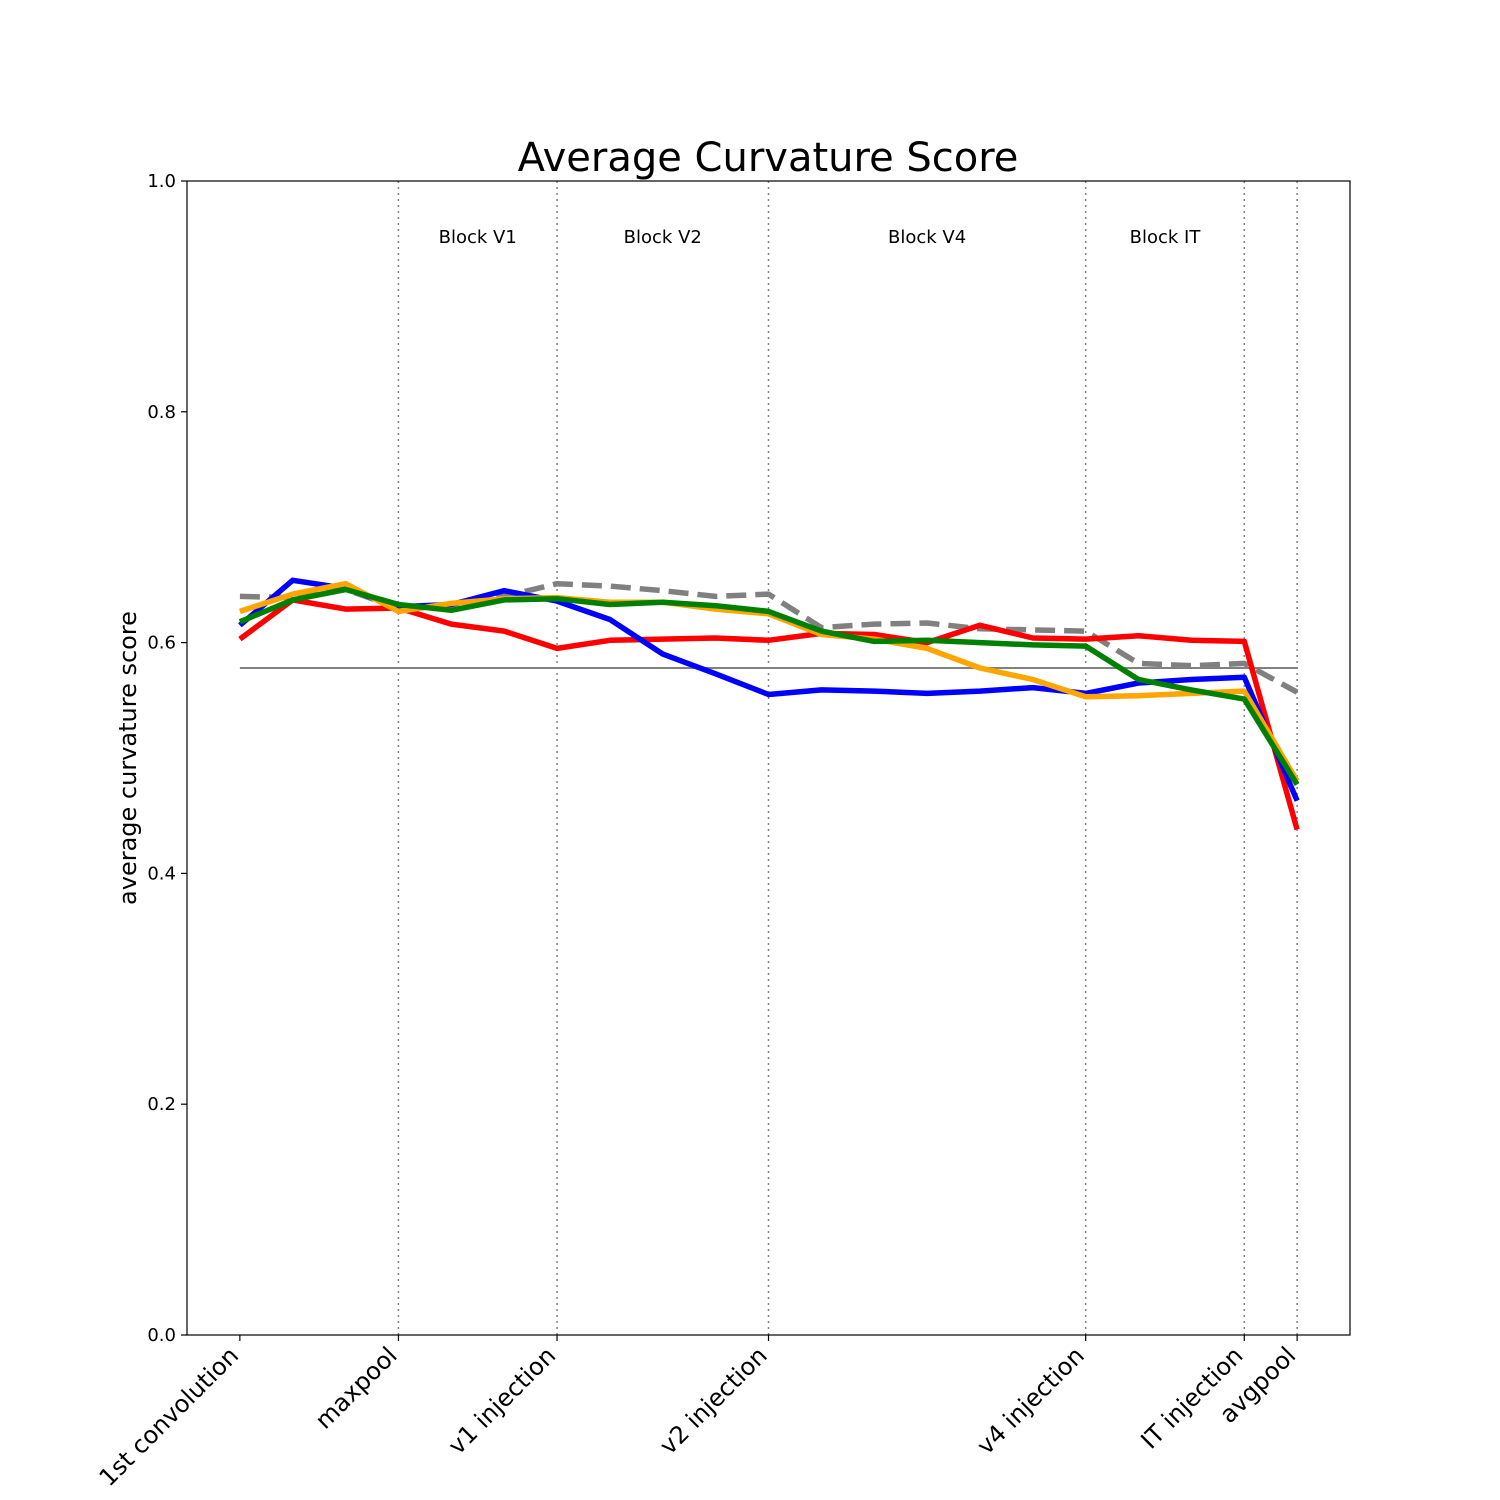 The height and width of the screenshot is (1500, 1500). What do you see at coordinates (128, 758) in the screenshot?
I see `y-axis-label: average curvature score` at bounding box center [128, 758].